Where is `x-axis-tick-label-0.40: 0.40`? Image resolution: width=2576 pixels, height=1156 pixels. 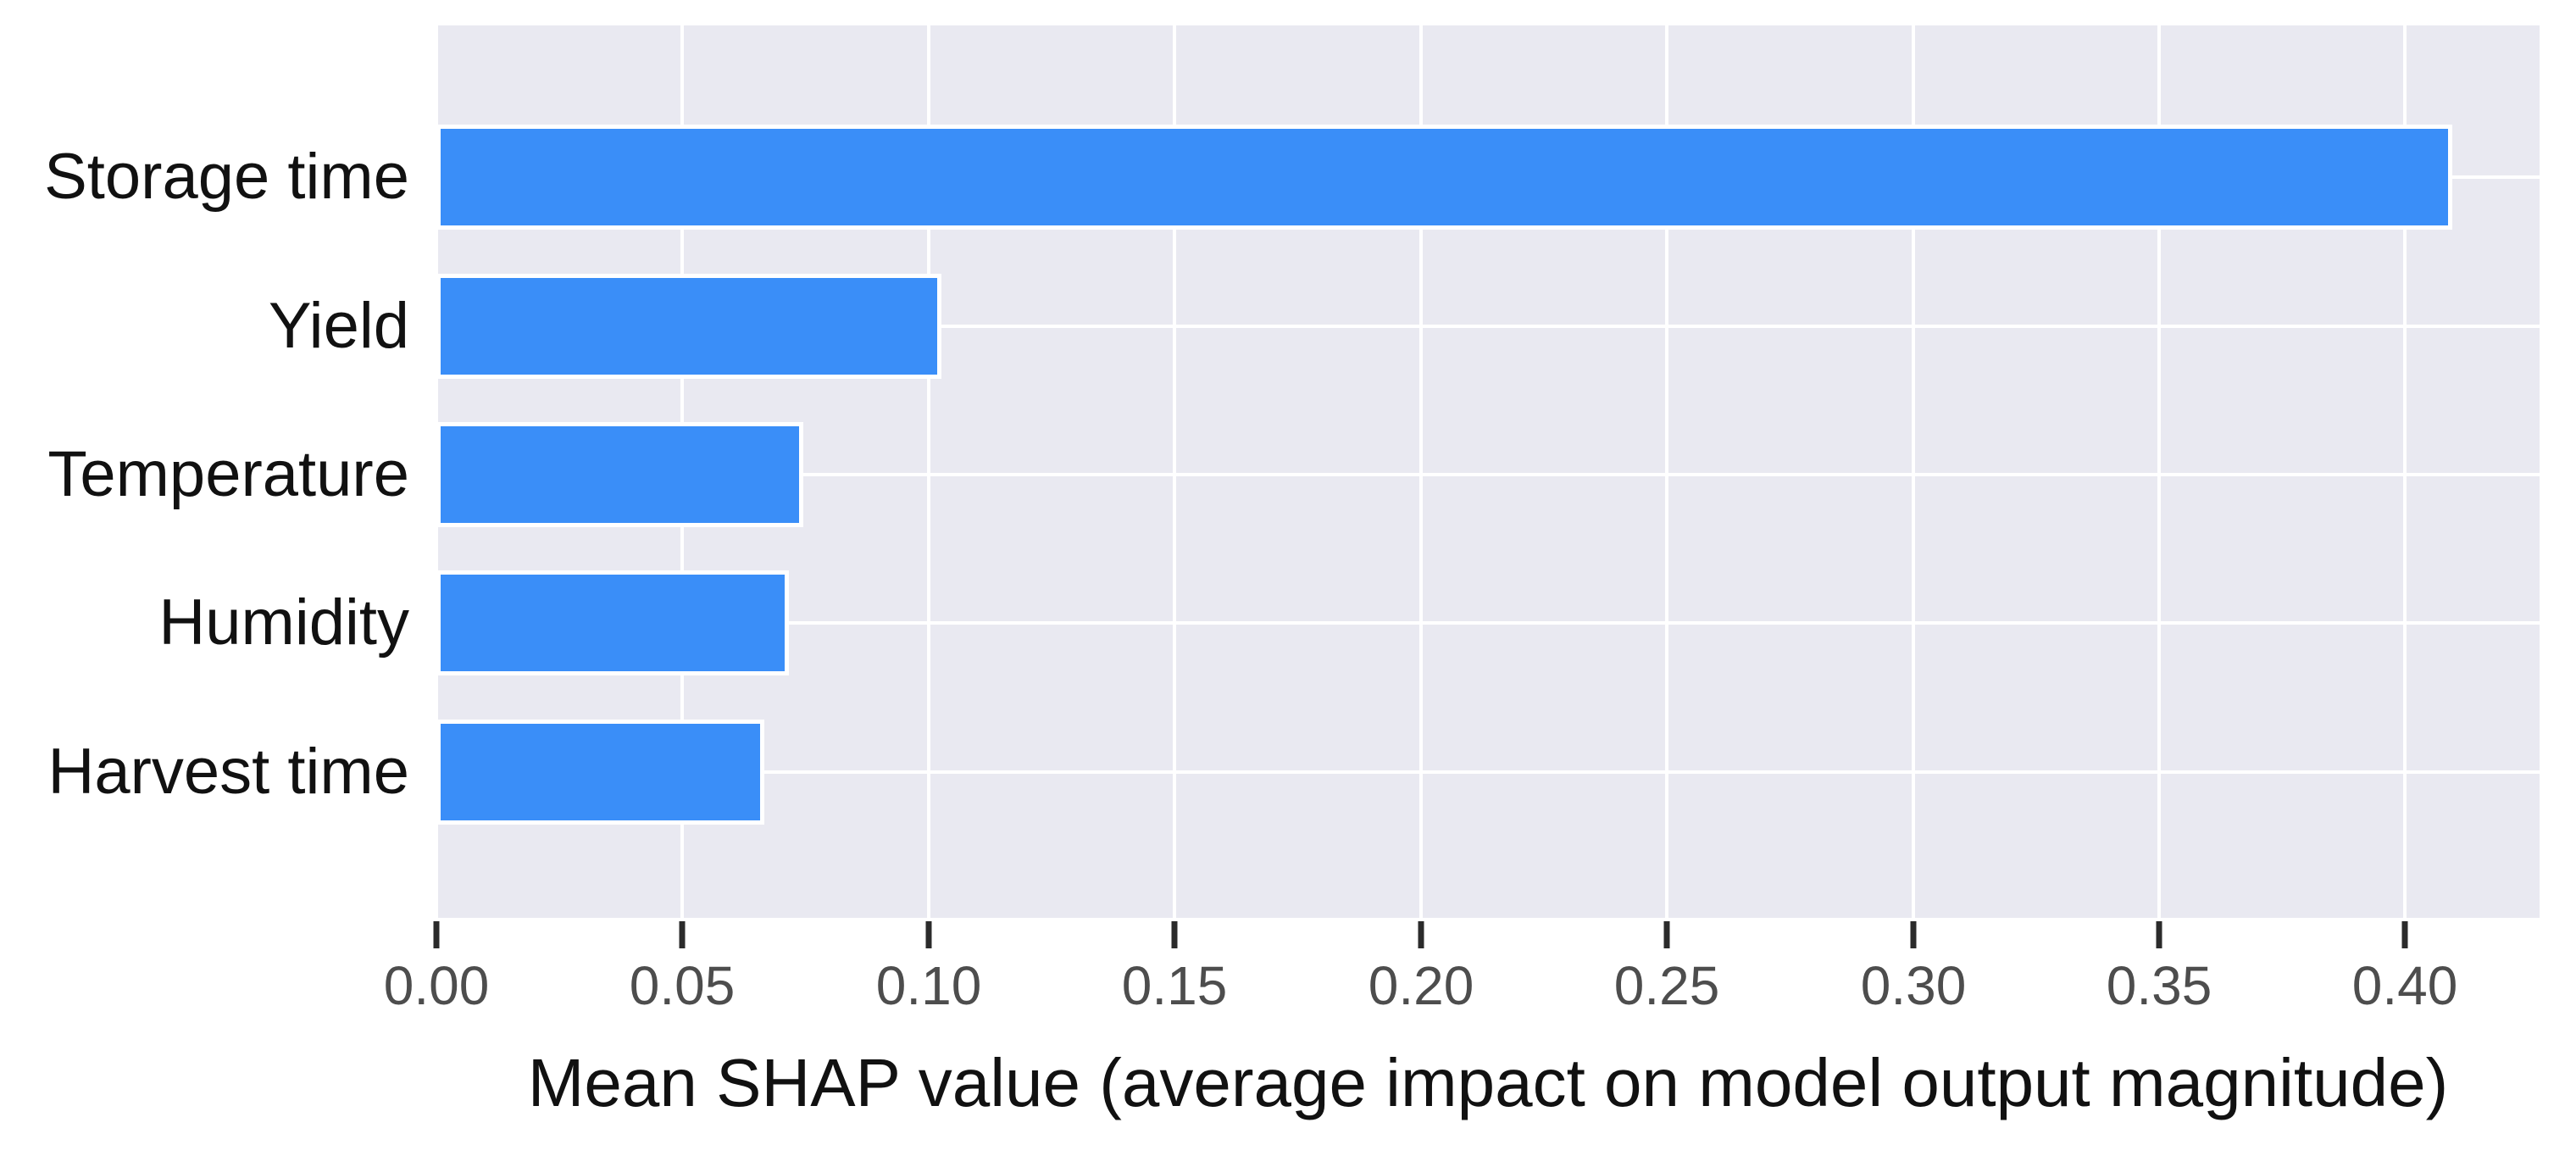 x-axis-tick-label-0.40: 0.40 is located at coordinates (2404, 986).